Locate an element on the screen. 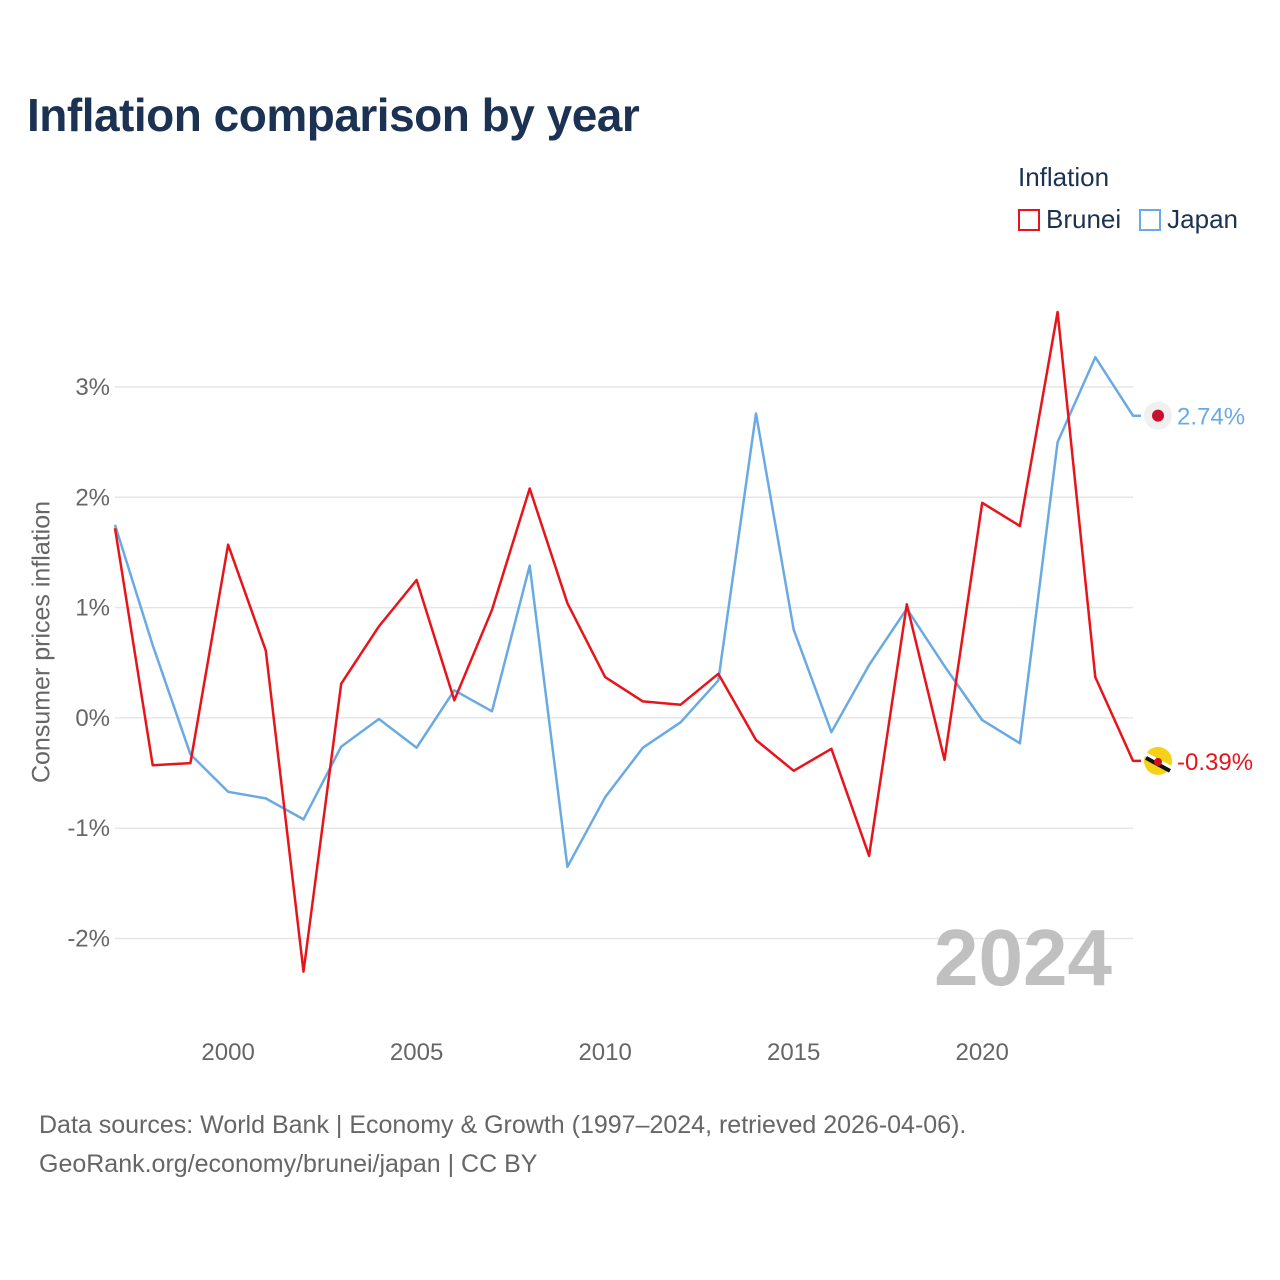  legend-swatch-brunei is located at coordinates (1029, 219).